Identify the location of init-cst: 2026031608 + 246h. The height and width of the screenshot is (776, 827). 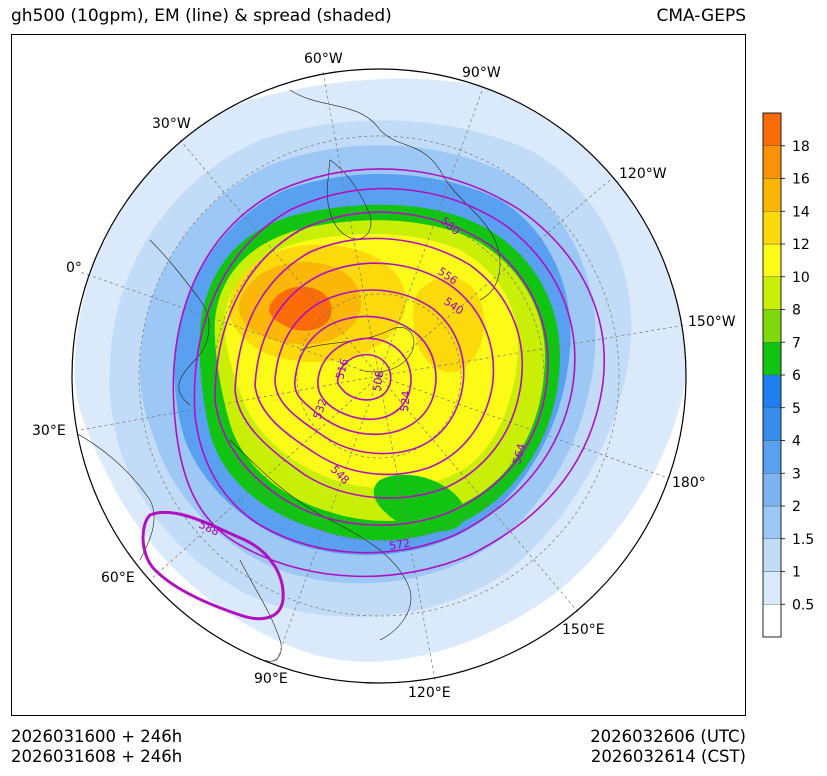
(97, 756).